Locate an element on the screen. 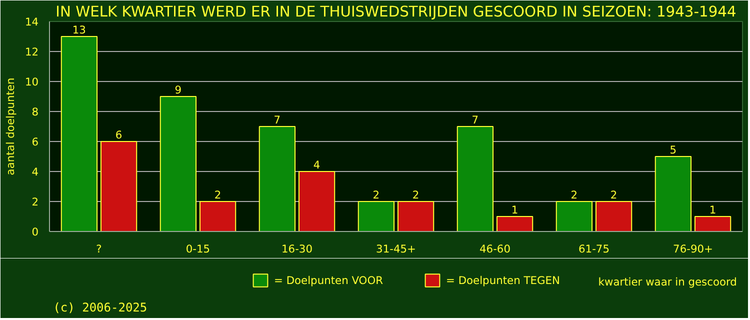  text: (c) 2006-2025 is located at coordinates (100, 307).